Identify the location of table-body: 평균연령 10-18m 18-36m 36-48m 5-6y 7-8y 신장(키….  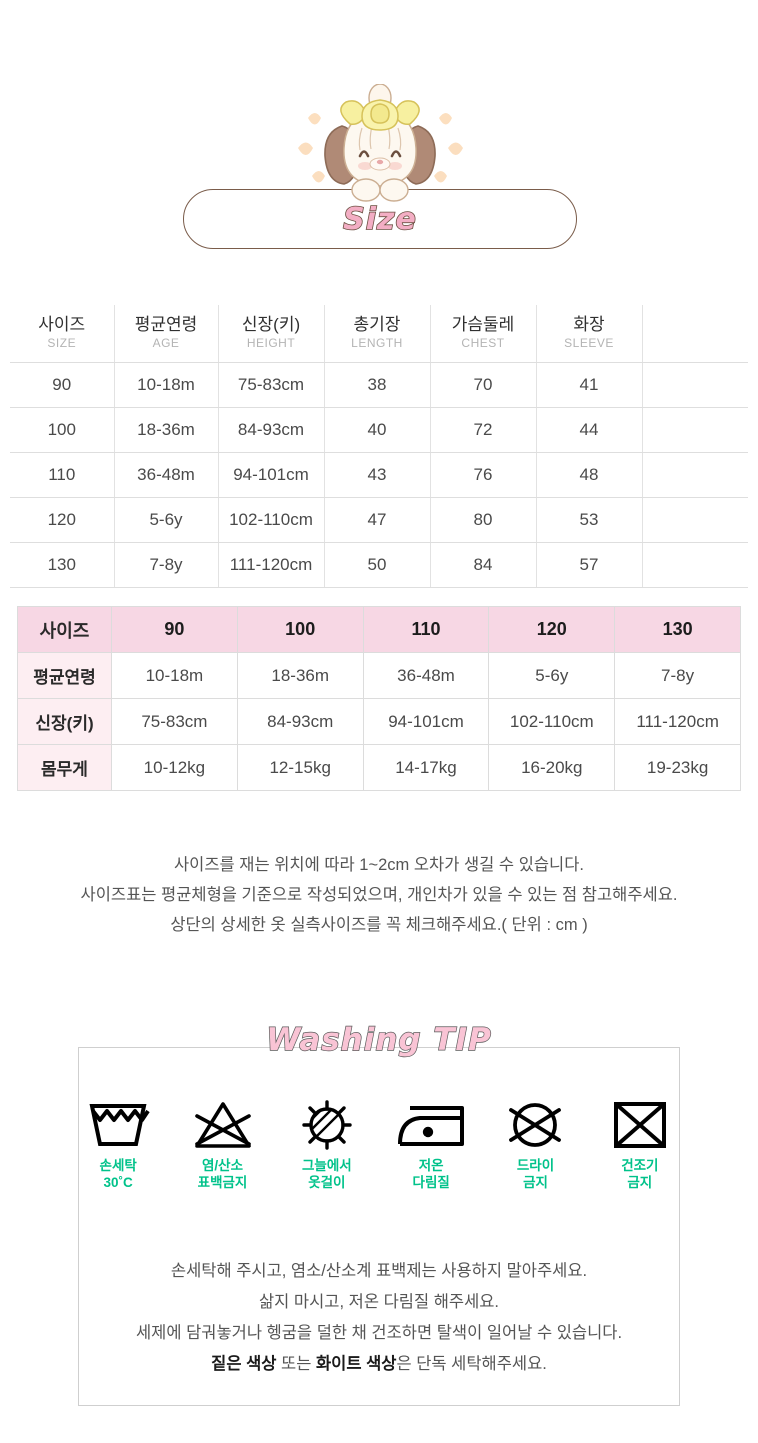
(379, 721).